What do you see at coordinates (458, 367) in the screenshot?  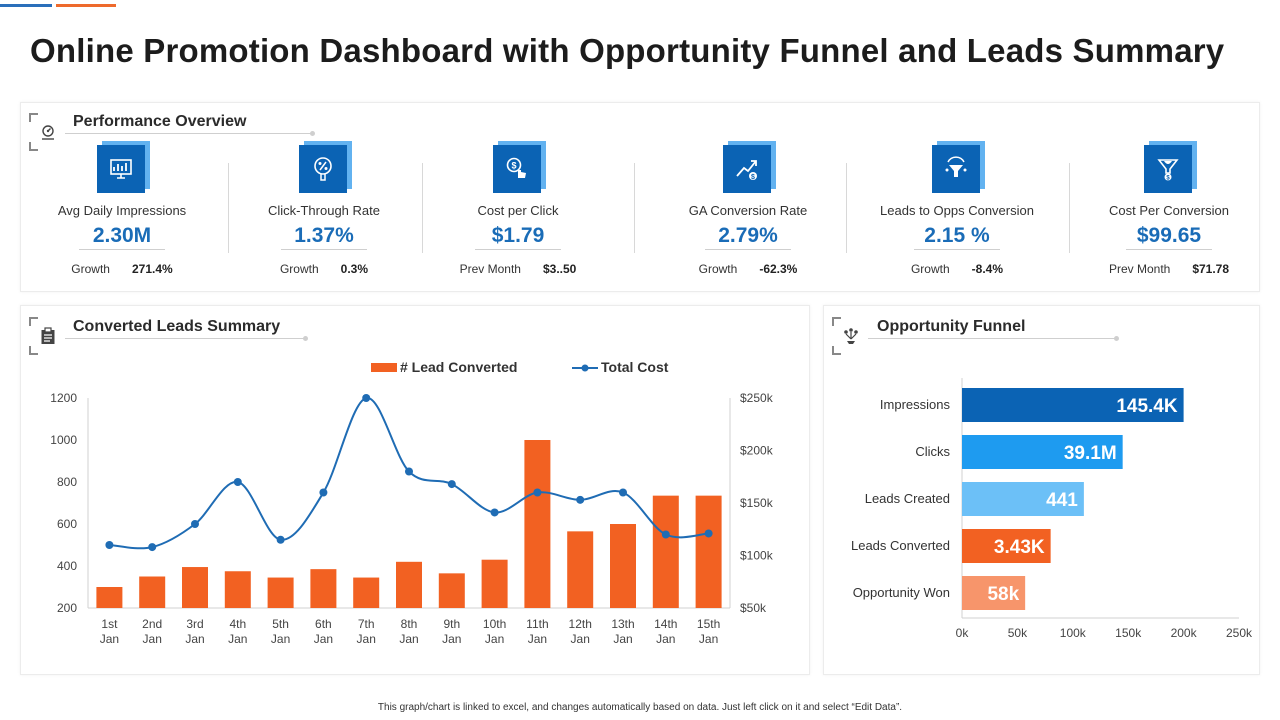 I see `legend-label-lead-converted: # Lead Converted` at bounding box center [458, 367].